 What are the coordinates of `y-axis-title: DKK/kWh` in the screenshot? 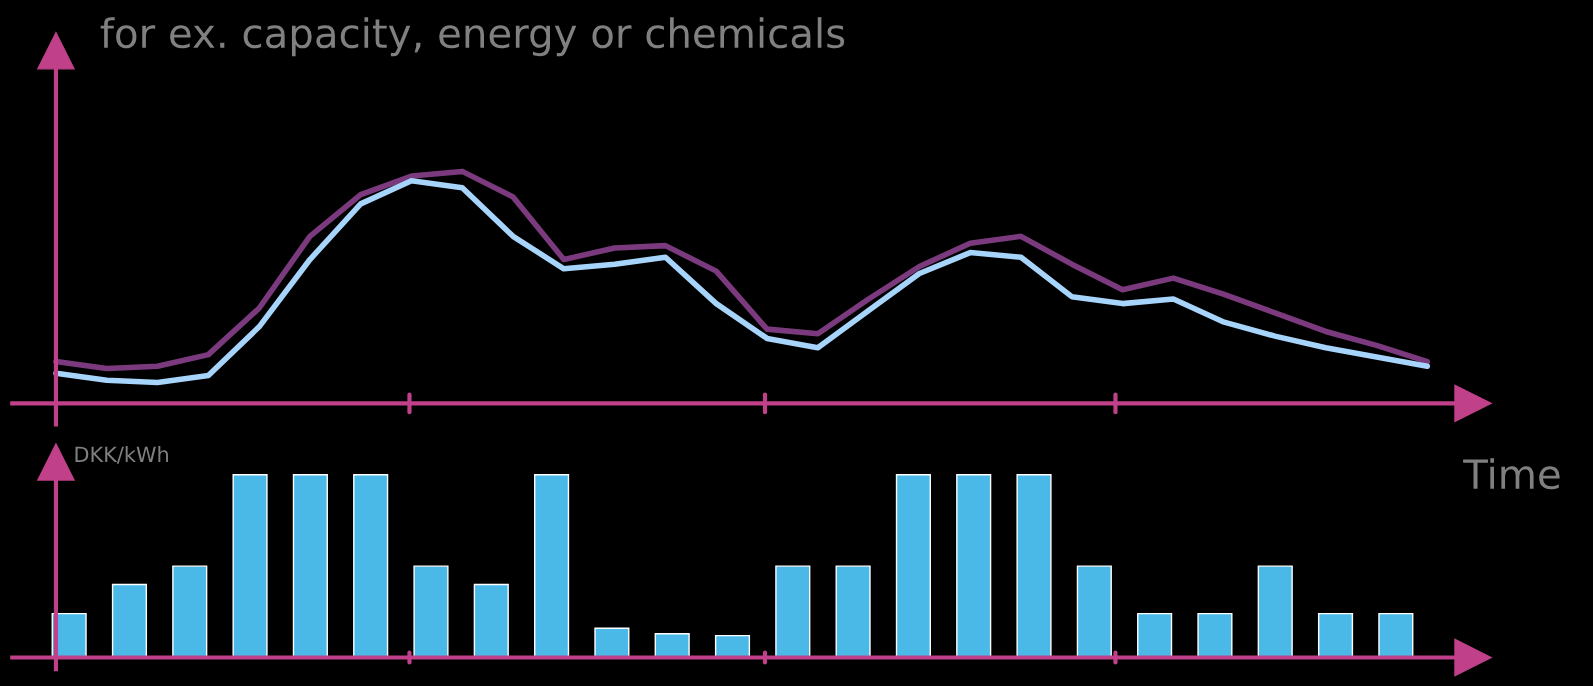 It's located at (121, 455).